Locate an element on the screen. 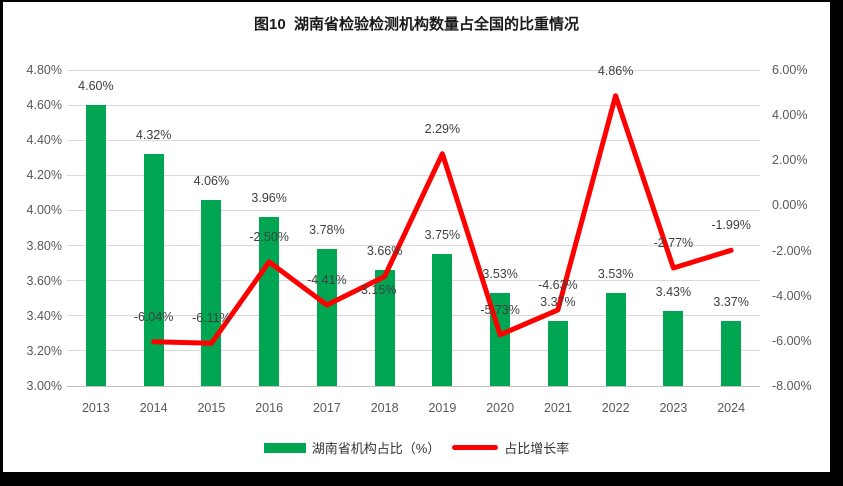 Image resolution: width=843 pixels, height=486 pixels. legend-label: 占比增长率 is located at coordinates (537, 448).